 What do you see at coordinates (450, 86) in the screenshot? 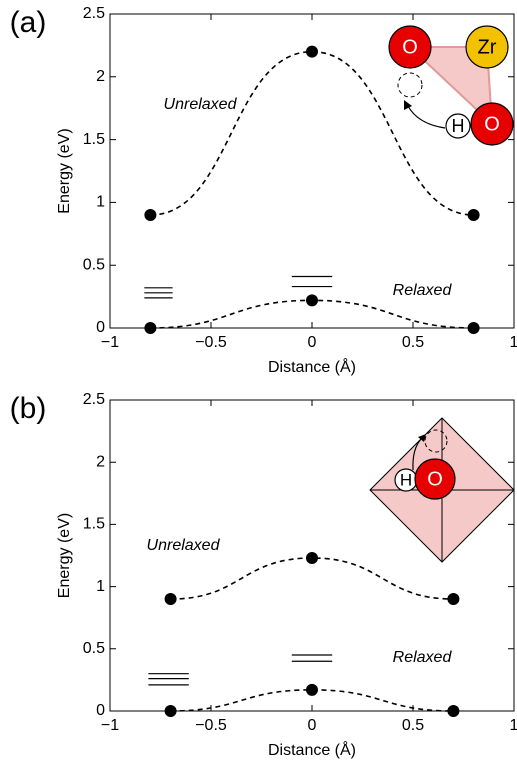
I see `inset-triangle` at bounding box center [450, 86].